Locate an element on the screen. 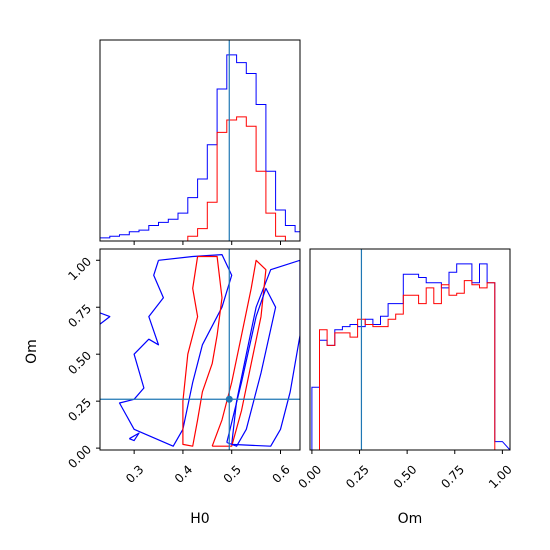  y-tick-label: 0.00 is located at coordinates (79, 456).